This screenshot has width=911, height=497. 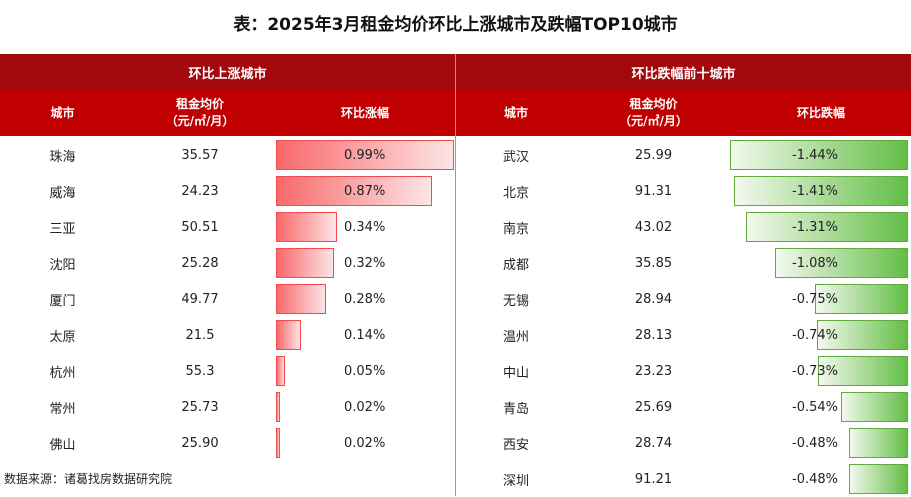 I want to click on change-label: -1.41%, so click(x=815, y=191).